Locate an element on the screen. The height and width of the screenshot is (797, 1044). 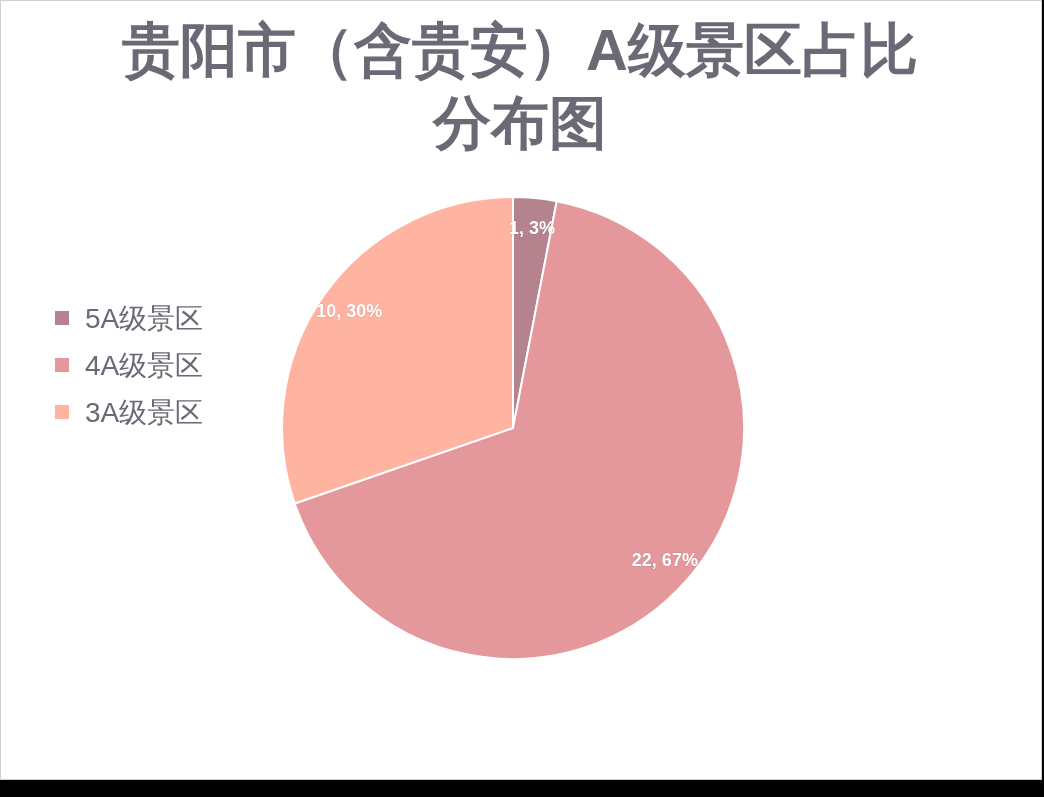
legend-label: 4A级景区 is located at coordinates (144, 365).